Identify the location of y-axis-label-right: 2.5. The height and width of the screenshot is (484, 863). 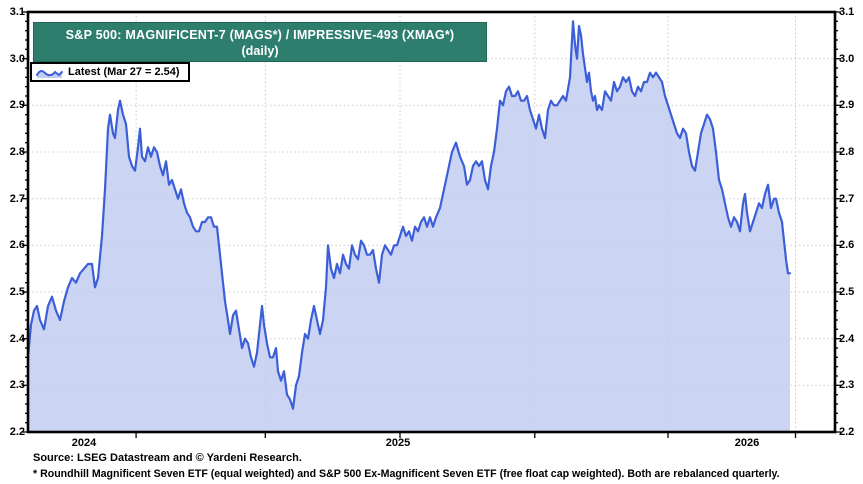
(847, 292).